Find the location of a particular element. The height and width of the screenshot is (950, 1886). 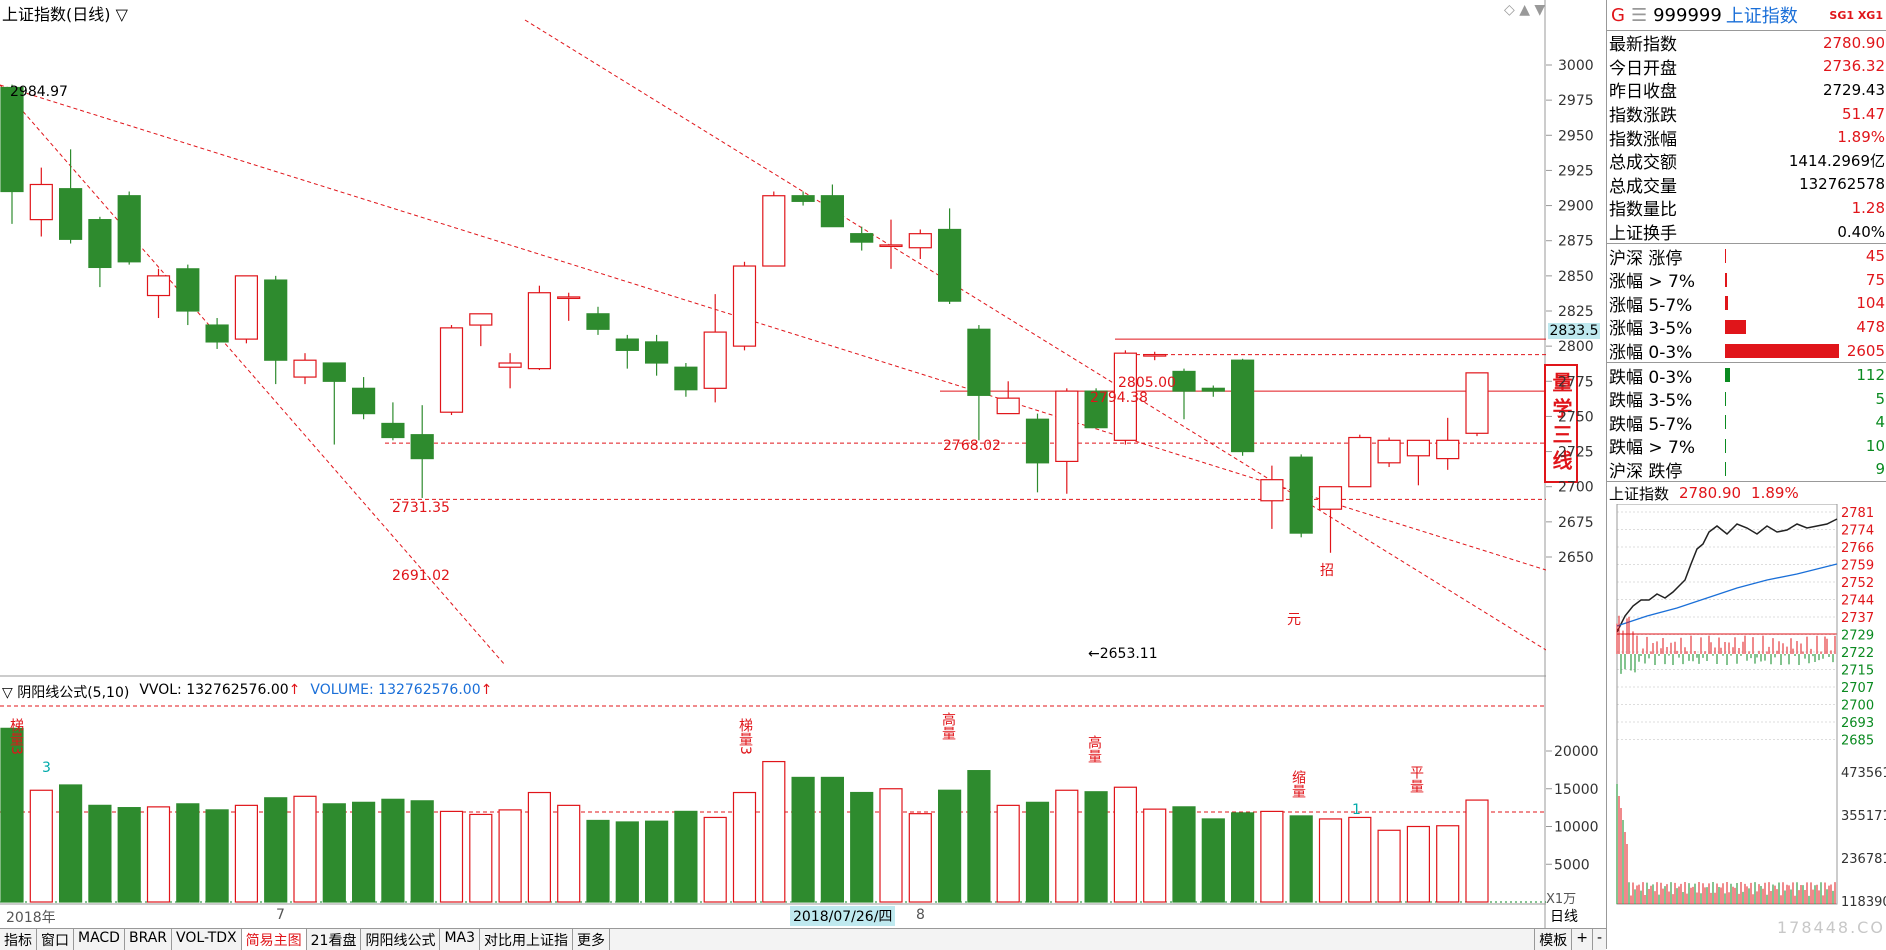

price-annotation: 2984.97 is located at coordinates (39, 92).